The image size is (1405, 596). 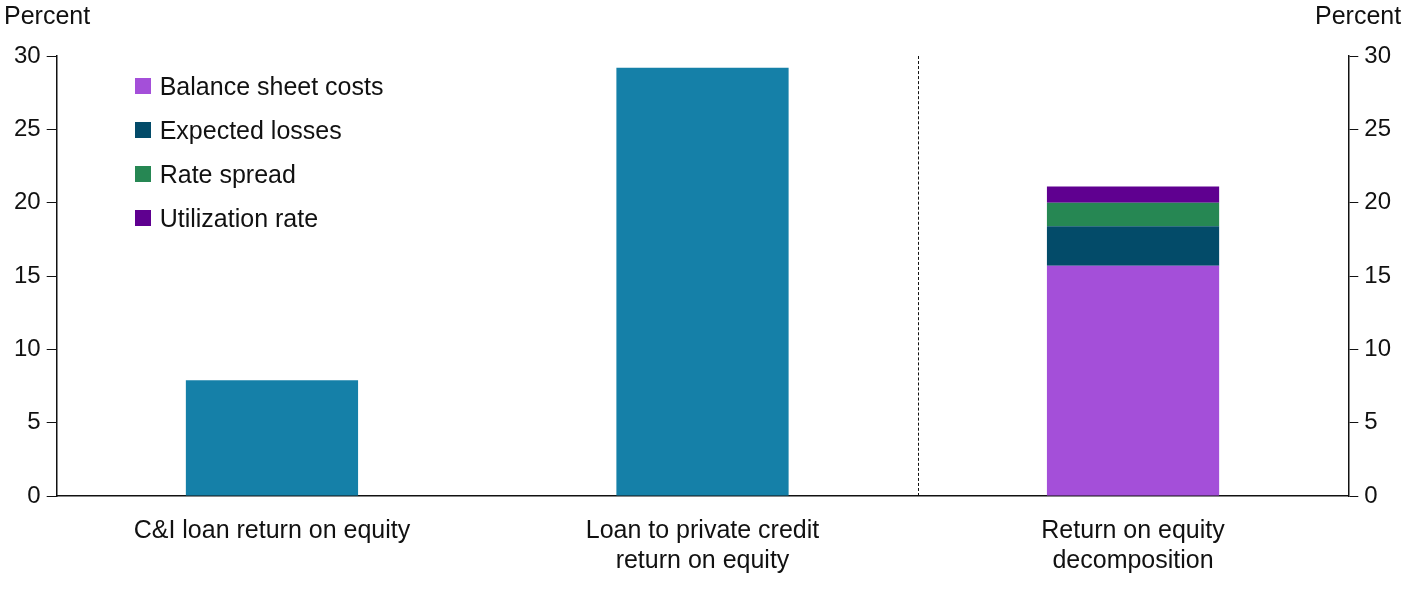 What do you see at coordinates (1133, 543) in the screenshot?
I see `x-tick-label: Return on equity decomposition` at bounding box center [1133, 543].